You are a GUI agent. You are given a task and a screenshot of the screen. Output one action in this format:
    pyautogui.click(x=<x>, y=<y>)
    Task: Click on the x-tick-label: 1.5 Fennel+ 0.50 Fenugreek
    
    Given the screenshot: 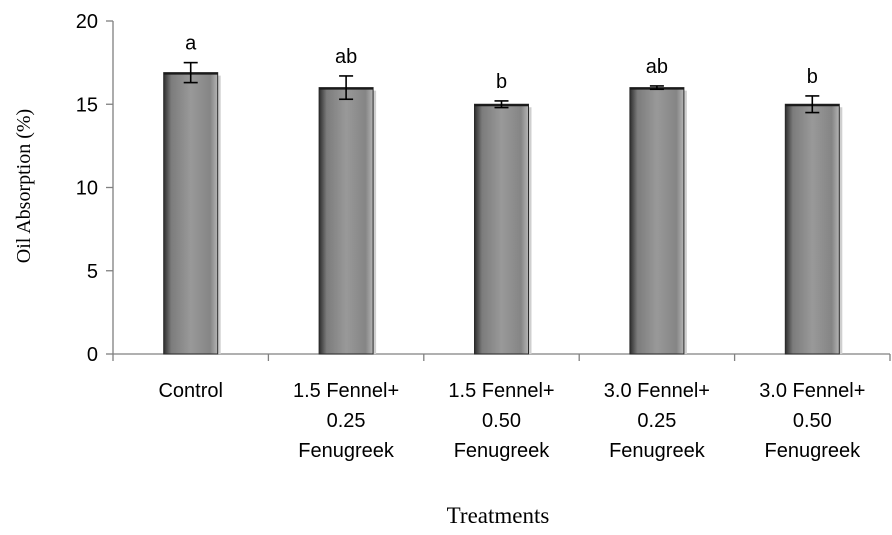 What is the action you would take?
    pyautogui.click(x=501, y=421)
    